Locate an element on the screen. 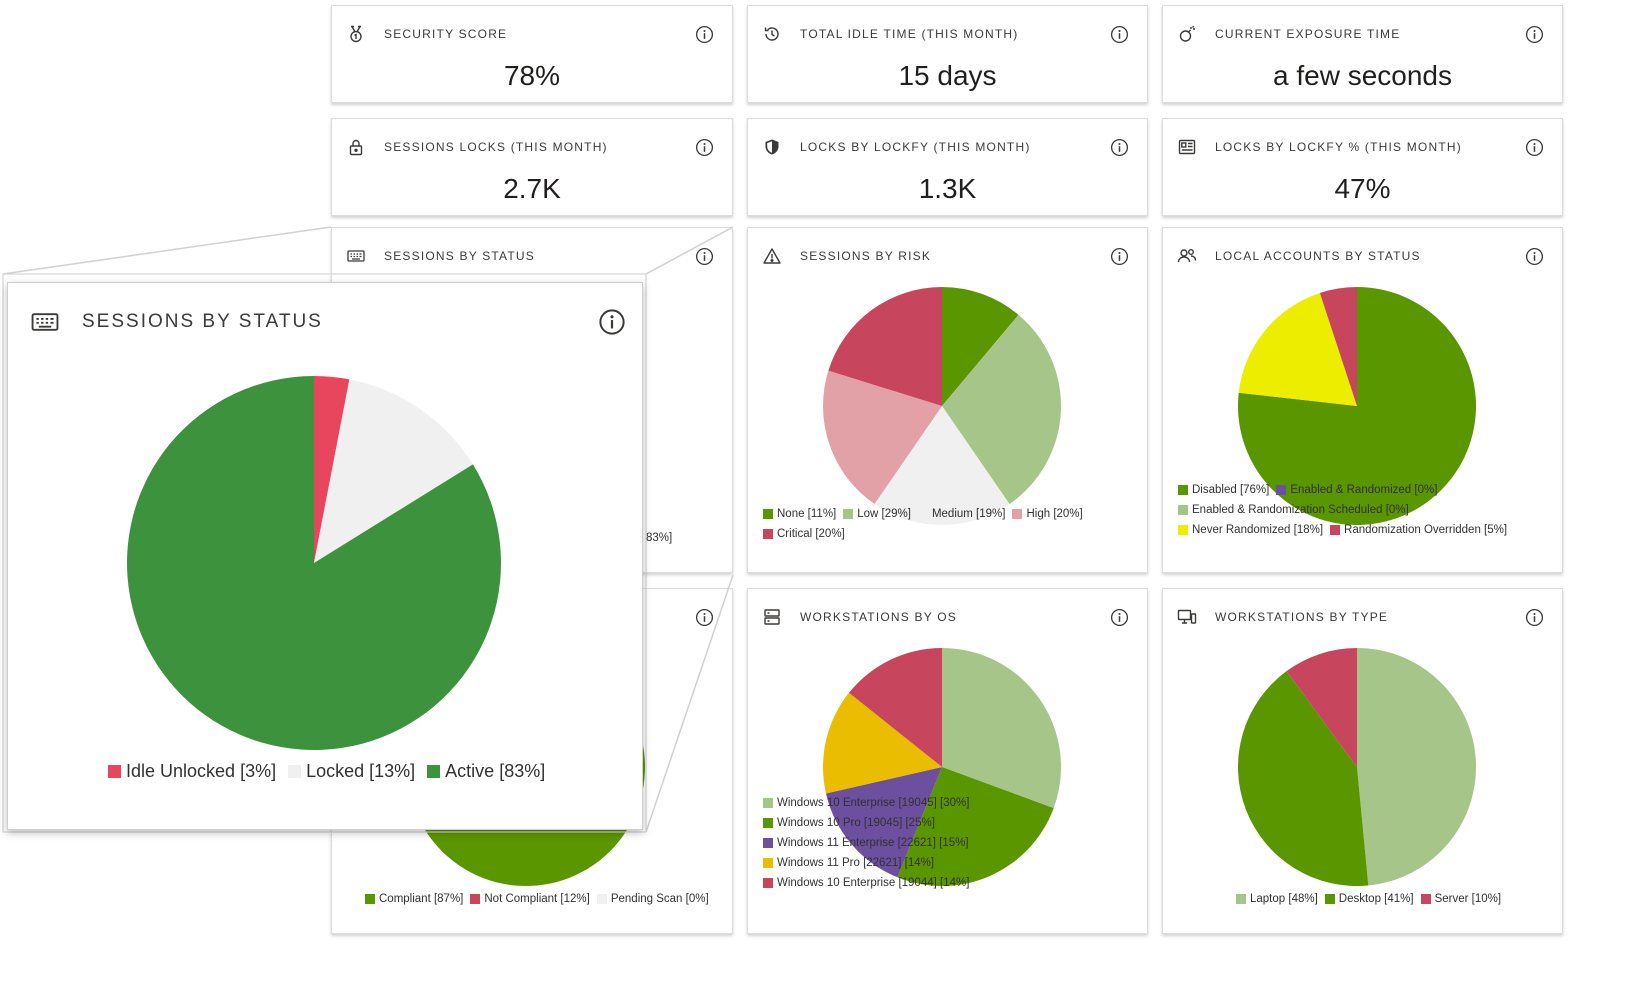  legend-item-never-randomized: Never Randomized [18%] is located at coordinates (1250, 530).